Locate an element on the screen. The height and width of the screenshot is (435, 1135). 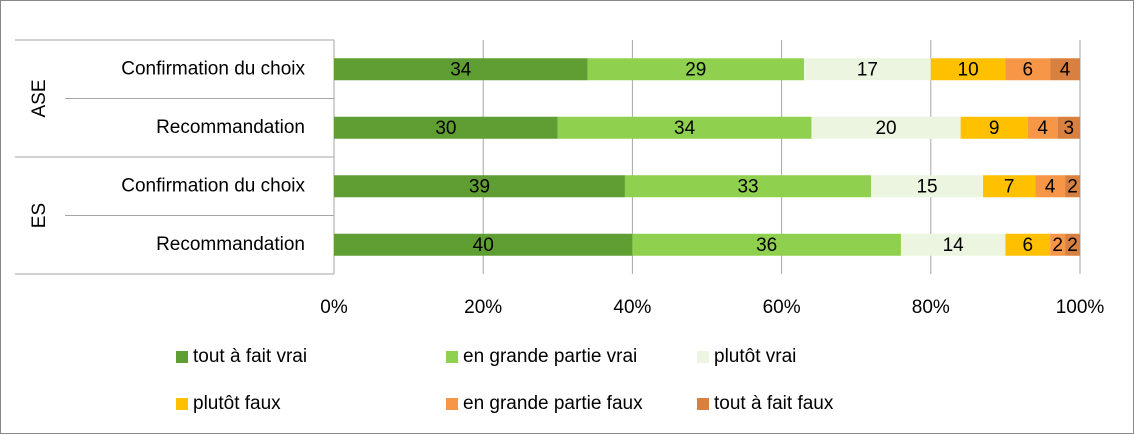
data-label: 33 is located at coordinates (747, 186).